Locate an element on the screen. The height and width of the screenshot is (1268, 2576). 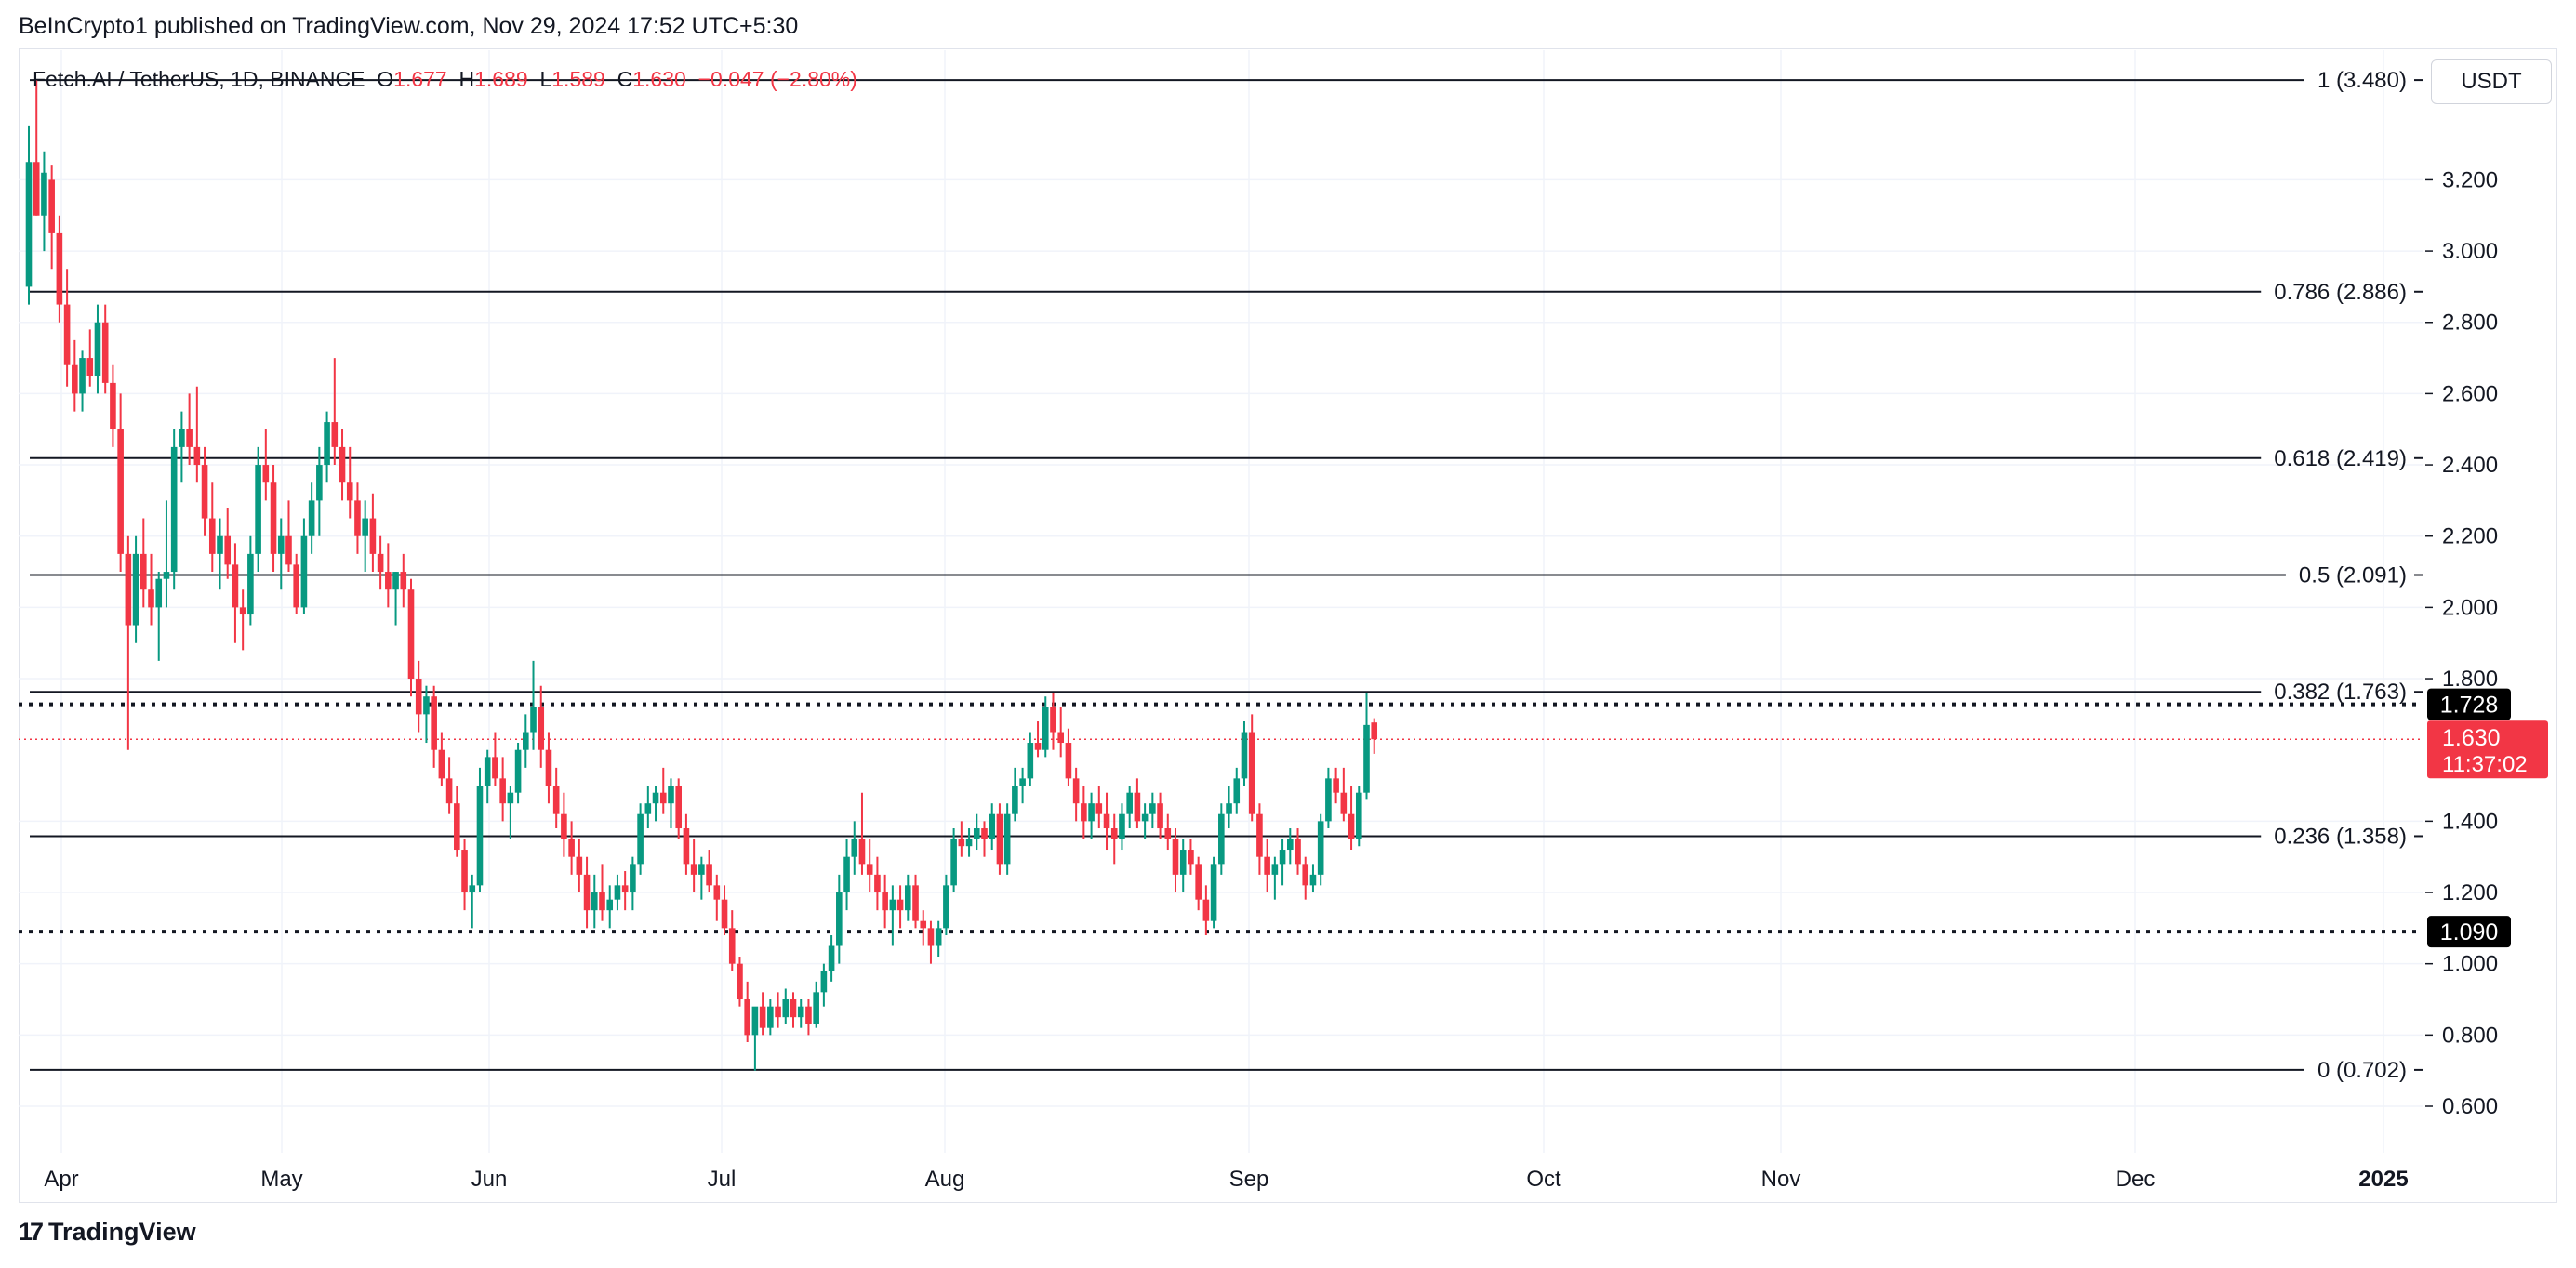
dotted-level-tag is located at coordinates (2469, 932).